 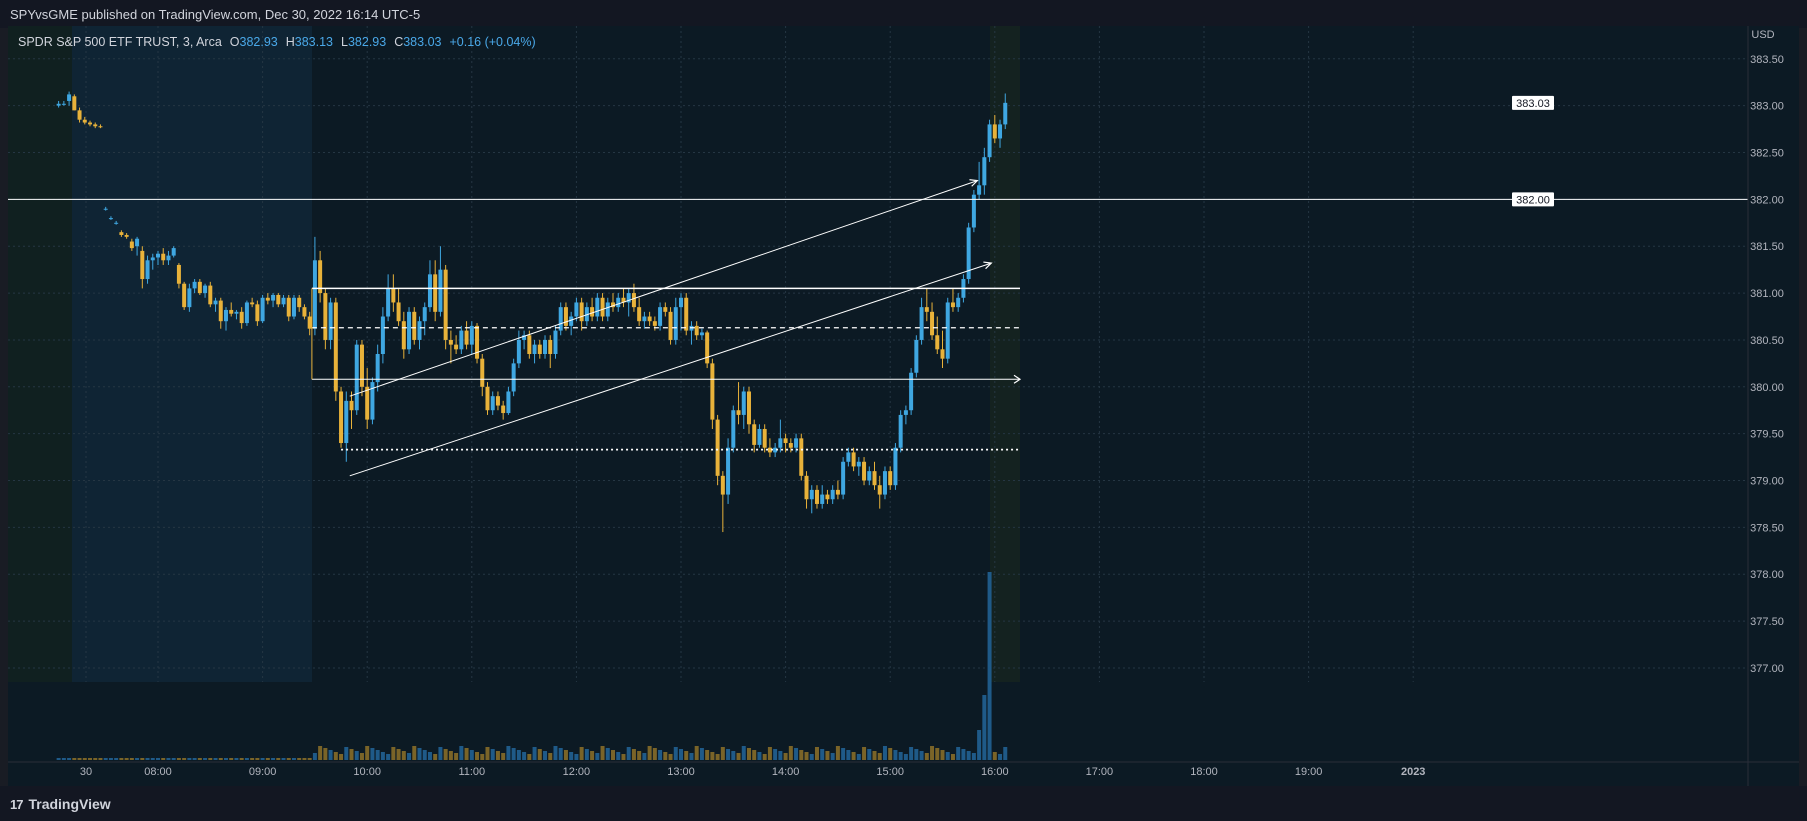 I want to click on tradingview-brand: 17 TradingView, so click(x=60, y=804).